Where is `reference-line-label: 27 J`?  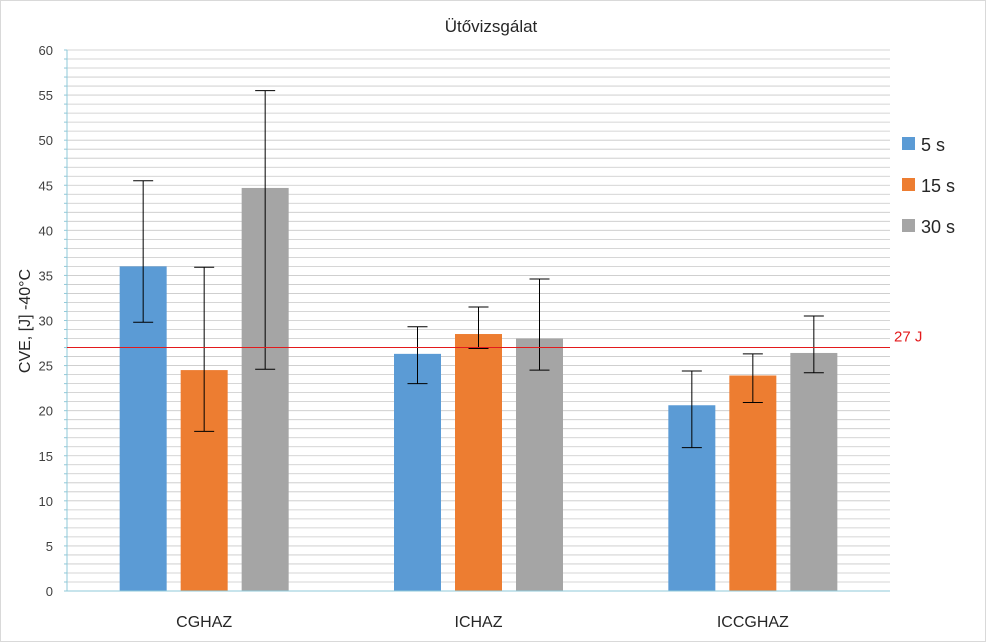 reference-line-label: 27 J is located at coordinates (908, 337).